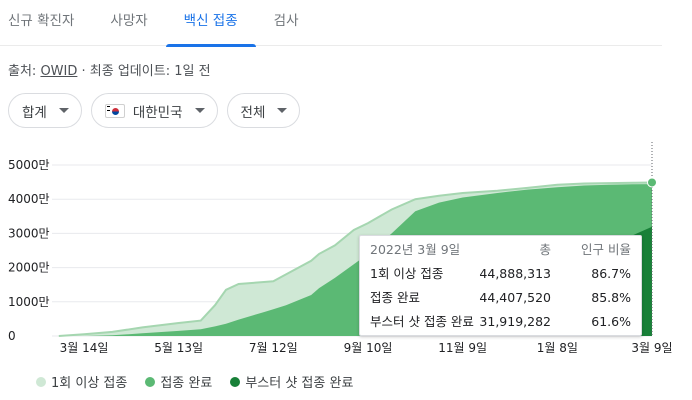 Image resolution: width=692 pixels, height=400 pixels. Describe the element at coordinates (29, 199) in the screenshot. I see `y-tick-label: 4000만` at that location.